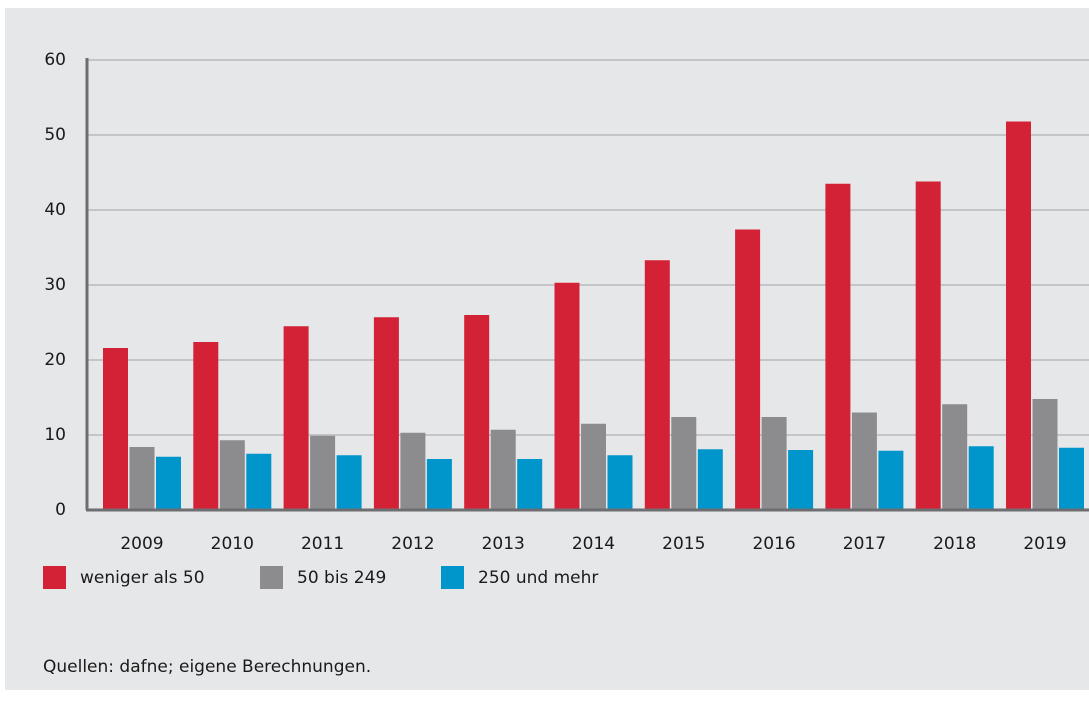 Image resolution: width=1089 pixels, height=708 pixels. What do you see at coordinates (55, 210) in the screenshot?
I see `y-tick-label: 40` at bounding box center [55, 210].